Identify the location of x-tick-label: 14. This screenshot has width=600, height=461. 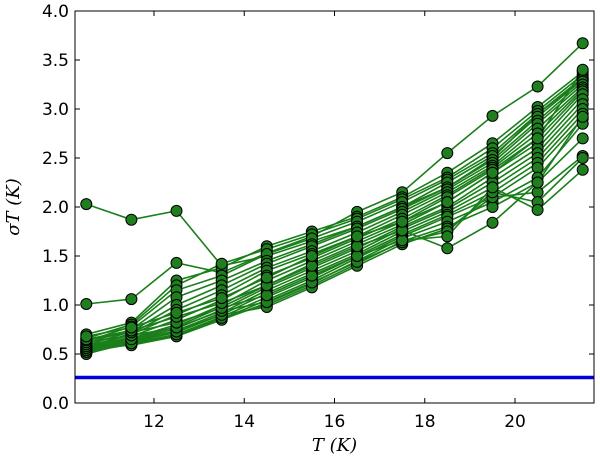
(244, 422).